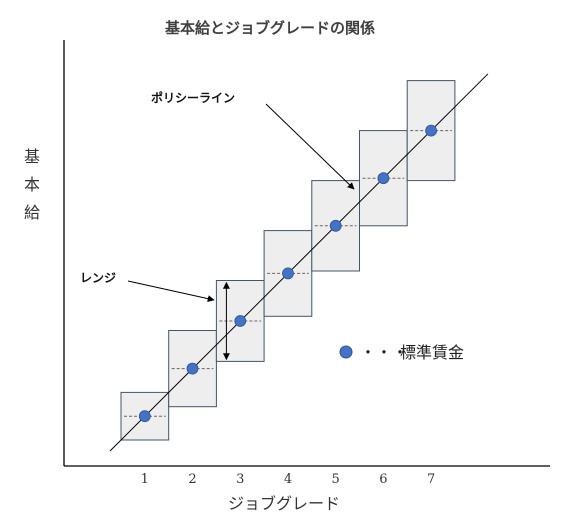  I want to click on y-axis-label-char: 基, so click(32, 156).